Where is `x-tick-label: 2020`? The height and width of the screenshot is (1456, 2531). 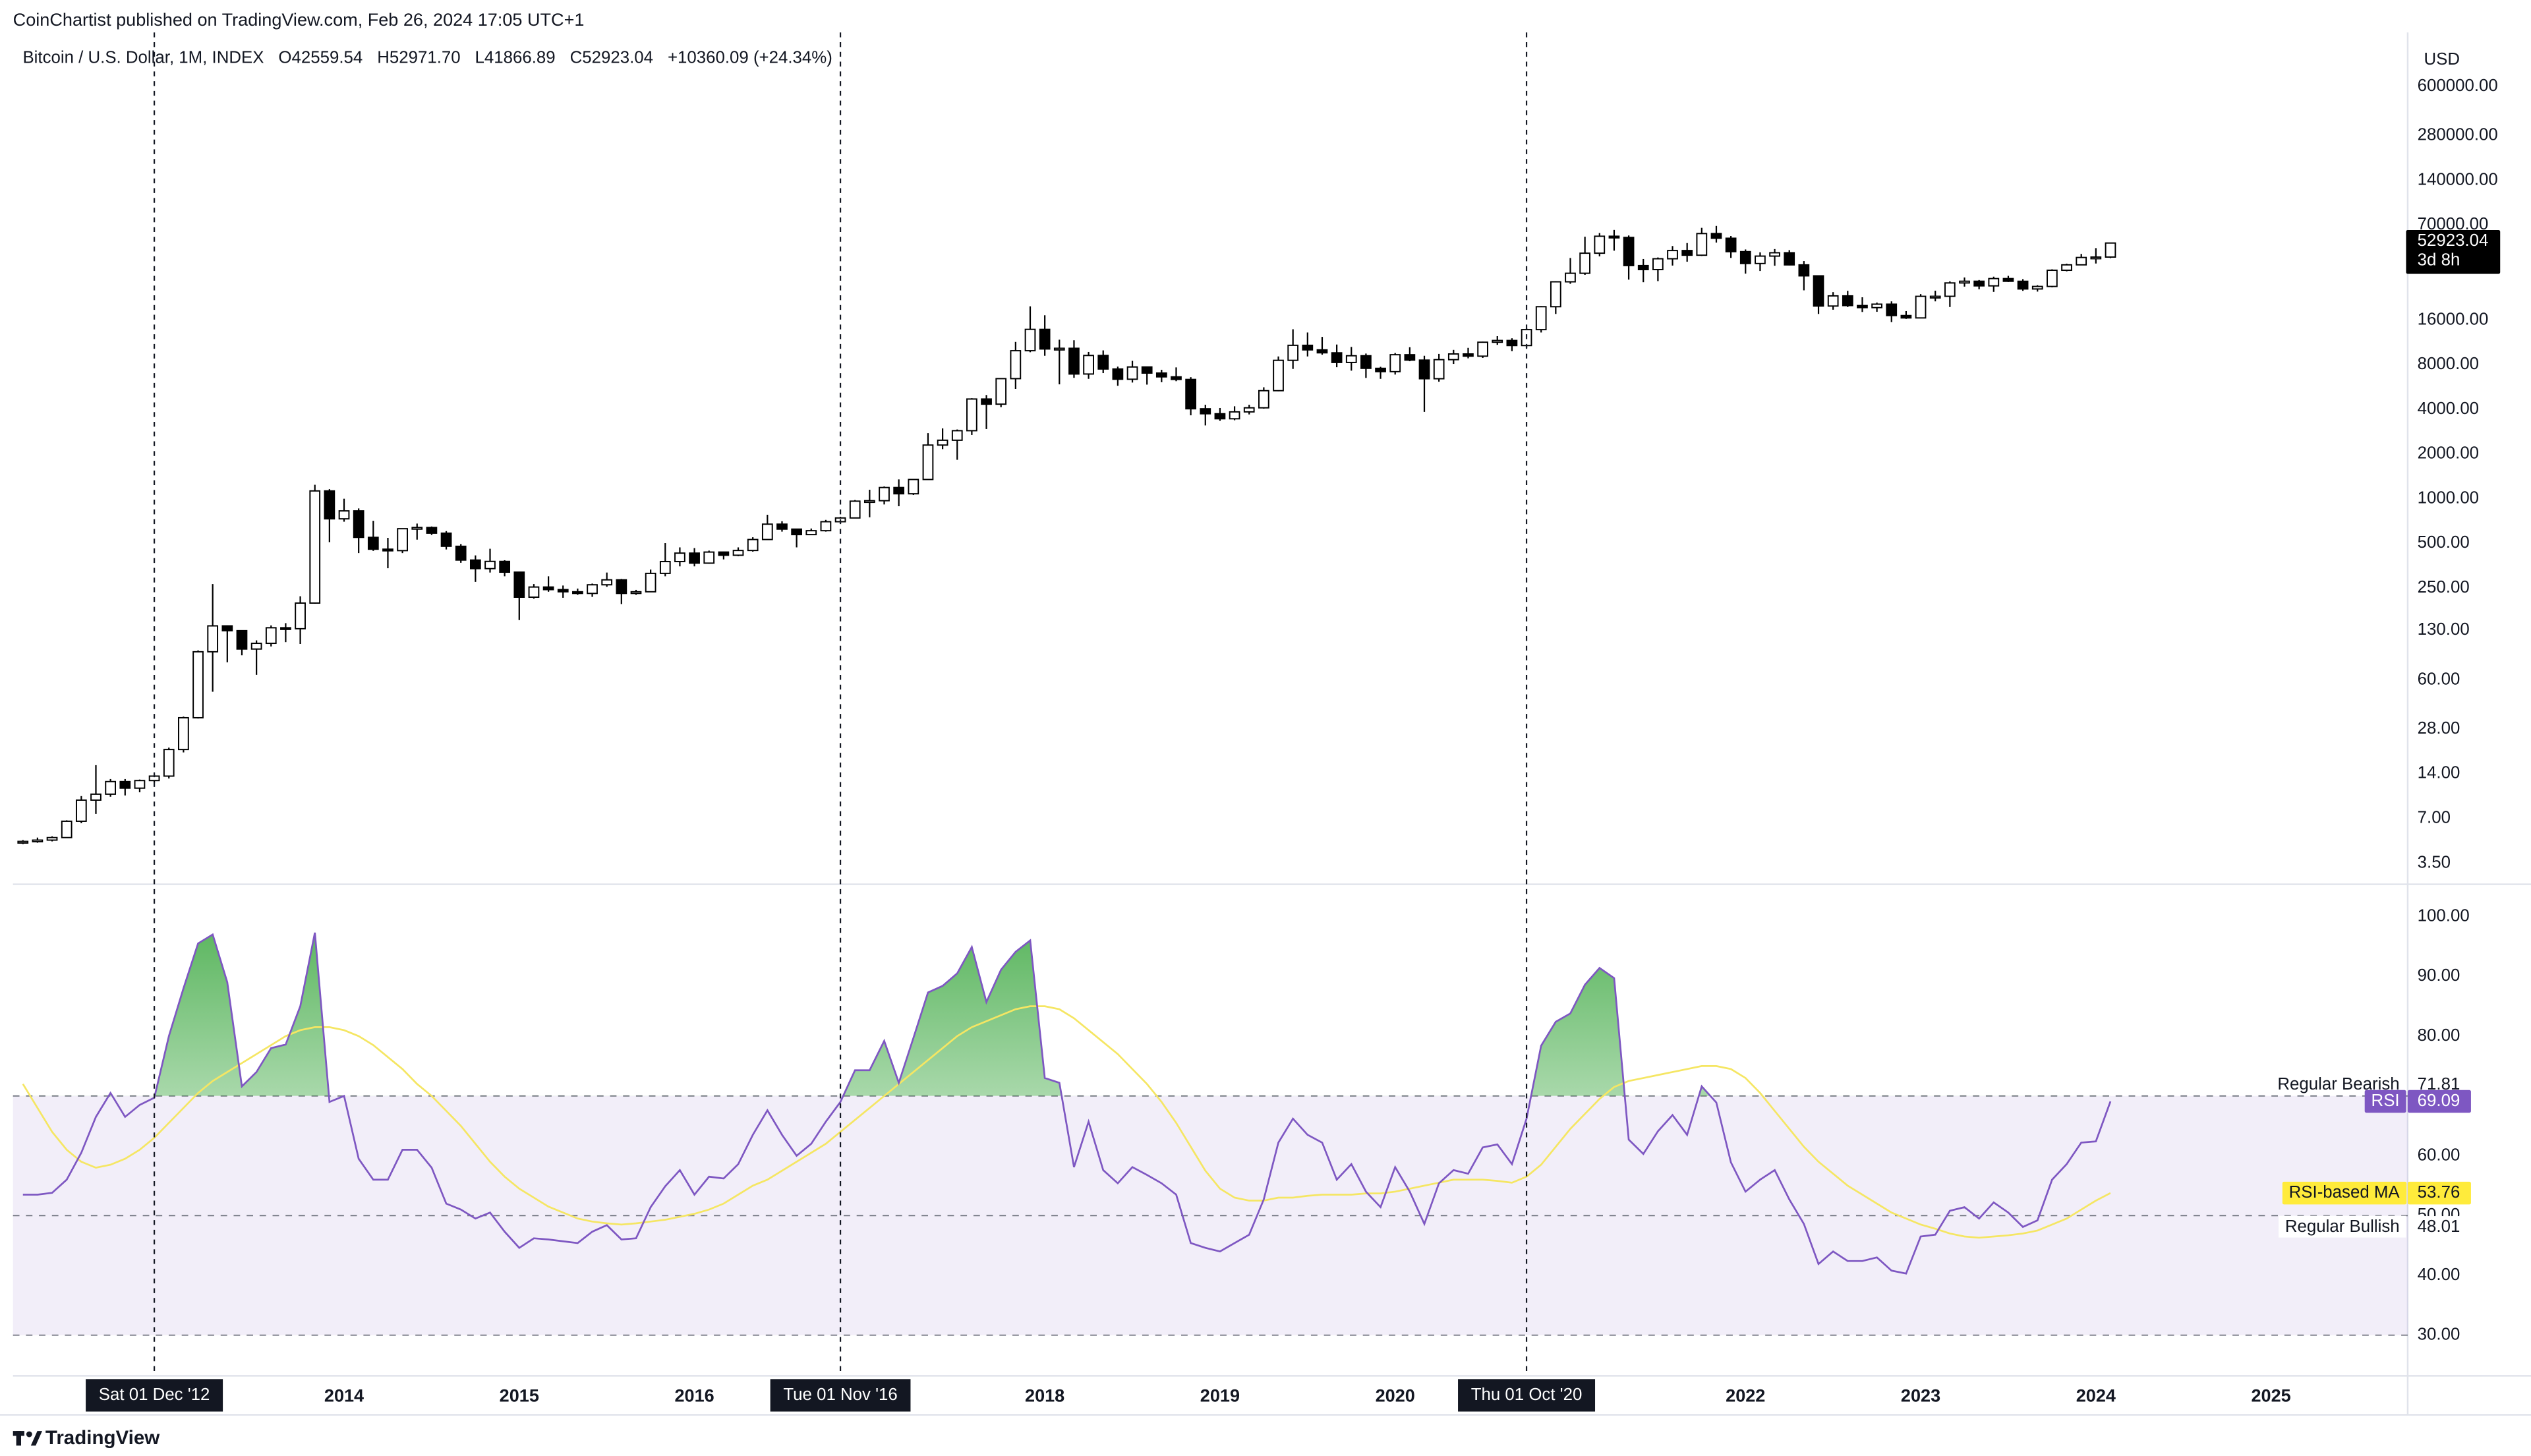
x-tick-label: 2020 is located at coordinates (1395, 1396).